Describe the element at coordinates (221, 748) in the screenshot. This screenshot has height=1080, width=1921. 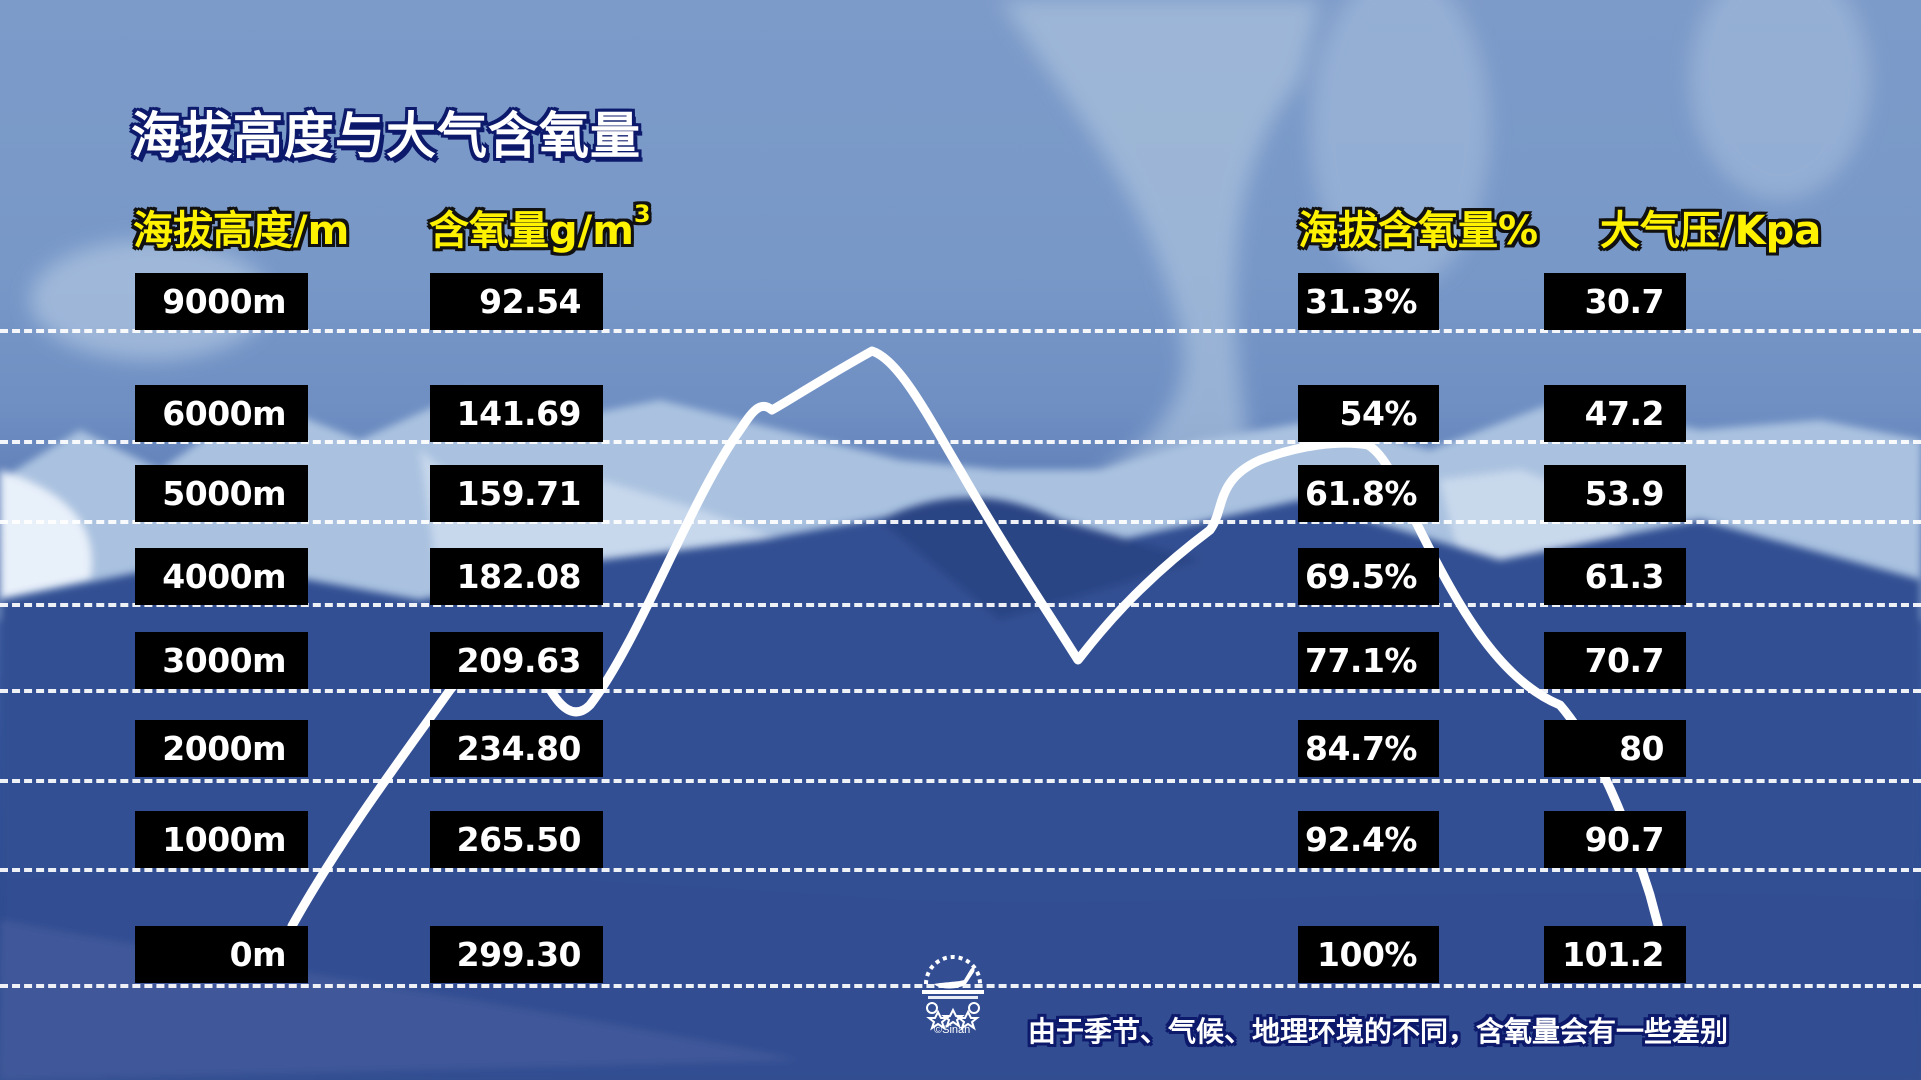
I see `altitude-cell: 2000m` at that location.